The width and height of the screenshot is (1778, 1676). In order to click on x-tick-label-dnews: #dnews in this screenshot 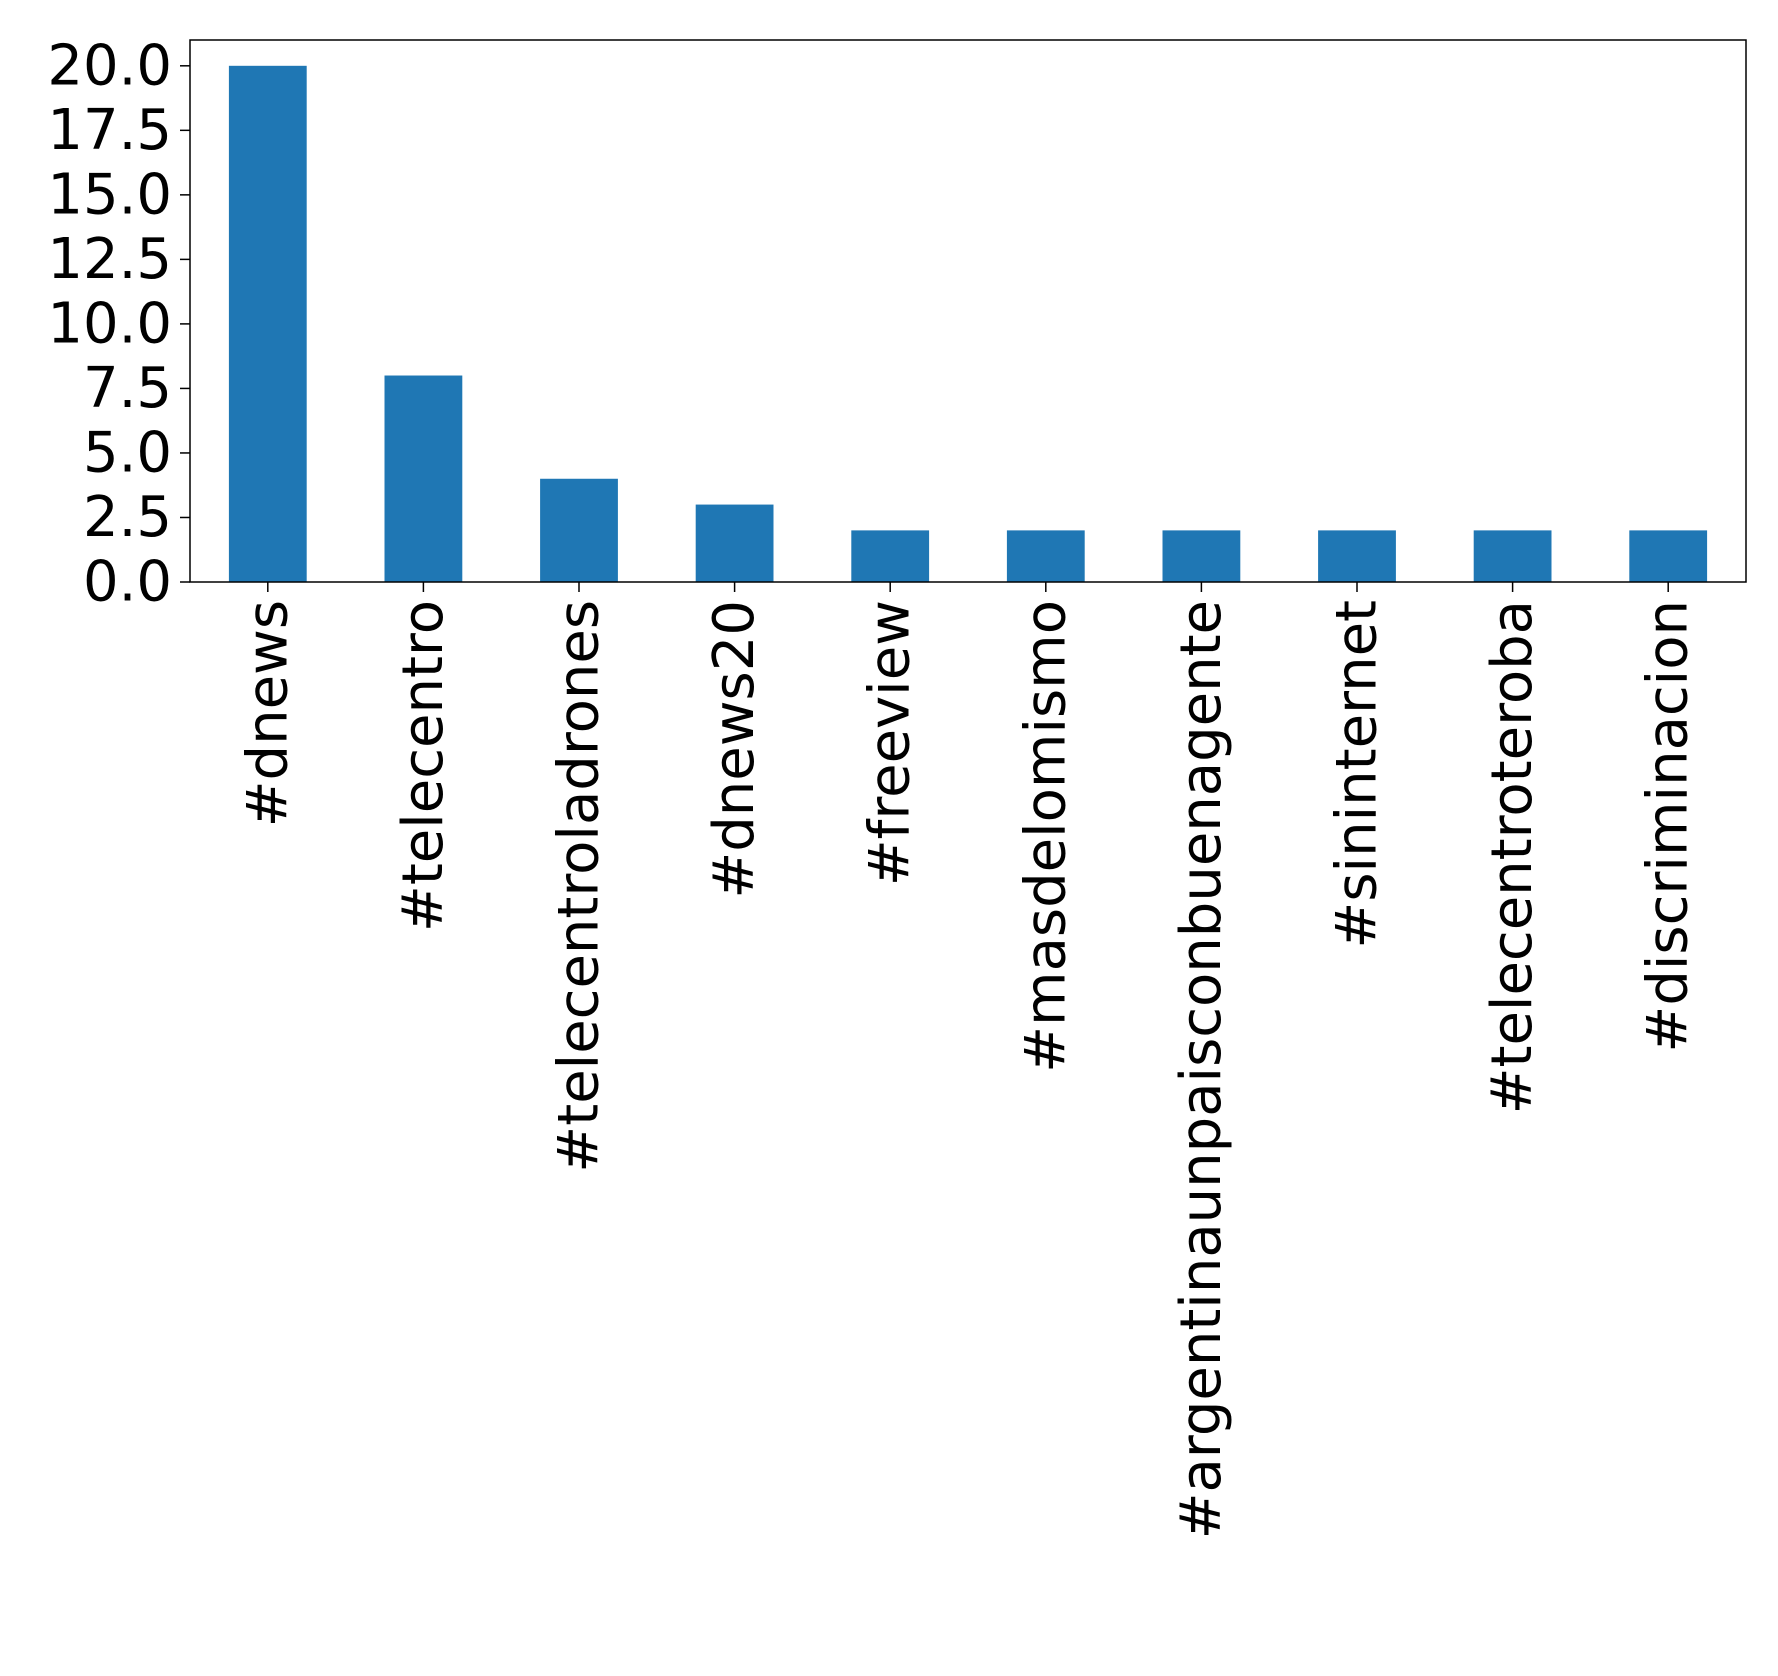, I will do `click(267, 713)`.